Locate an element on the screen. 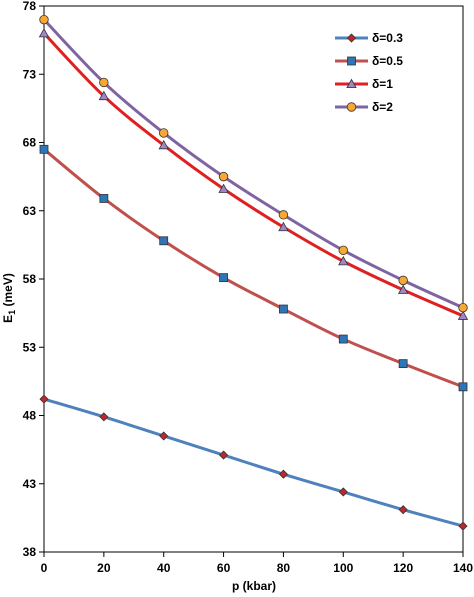  x-tick-label: 40 is located at coordinates (164, 568).